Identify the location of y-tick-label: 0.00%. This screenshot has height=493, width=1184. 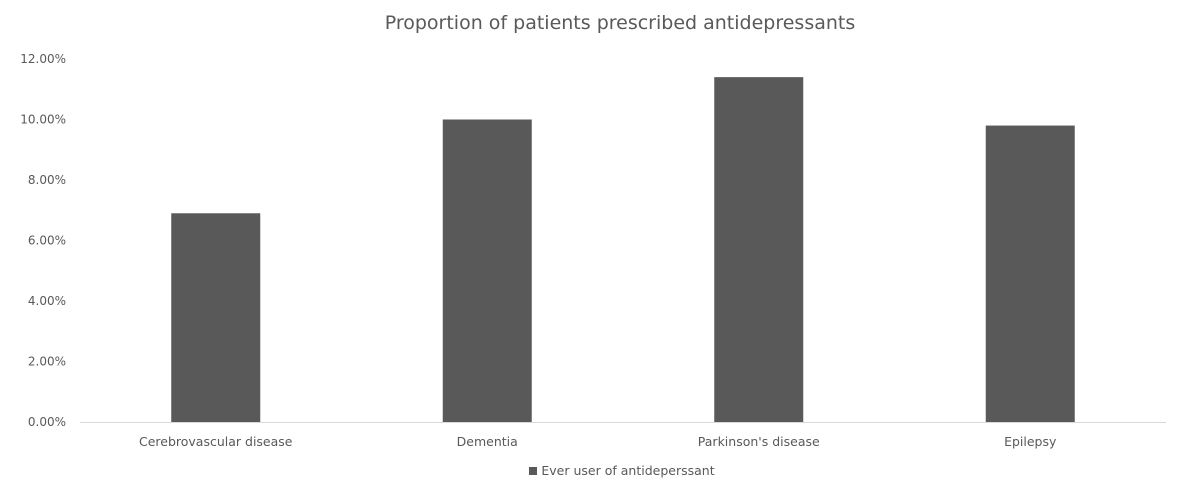
(47, 422).